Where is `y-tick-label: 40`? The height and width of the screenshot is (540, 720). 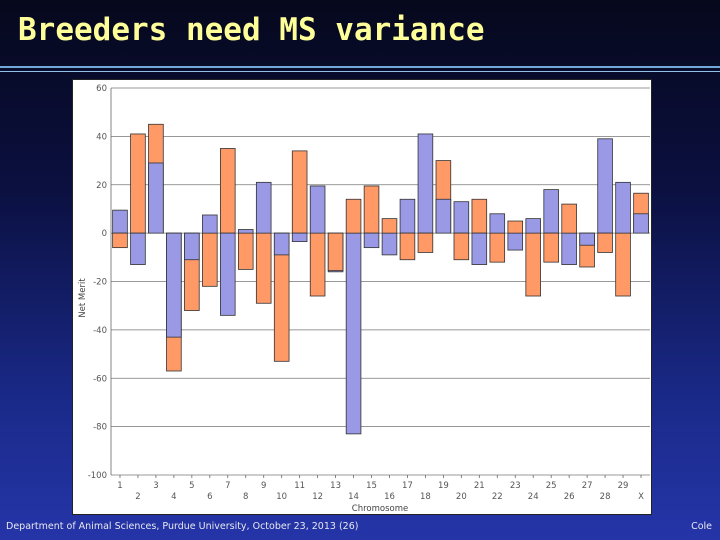 y-tick-label: 40 is located at coordinates (101, 137).